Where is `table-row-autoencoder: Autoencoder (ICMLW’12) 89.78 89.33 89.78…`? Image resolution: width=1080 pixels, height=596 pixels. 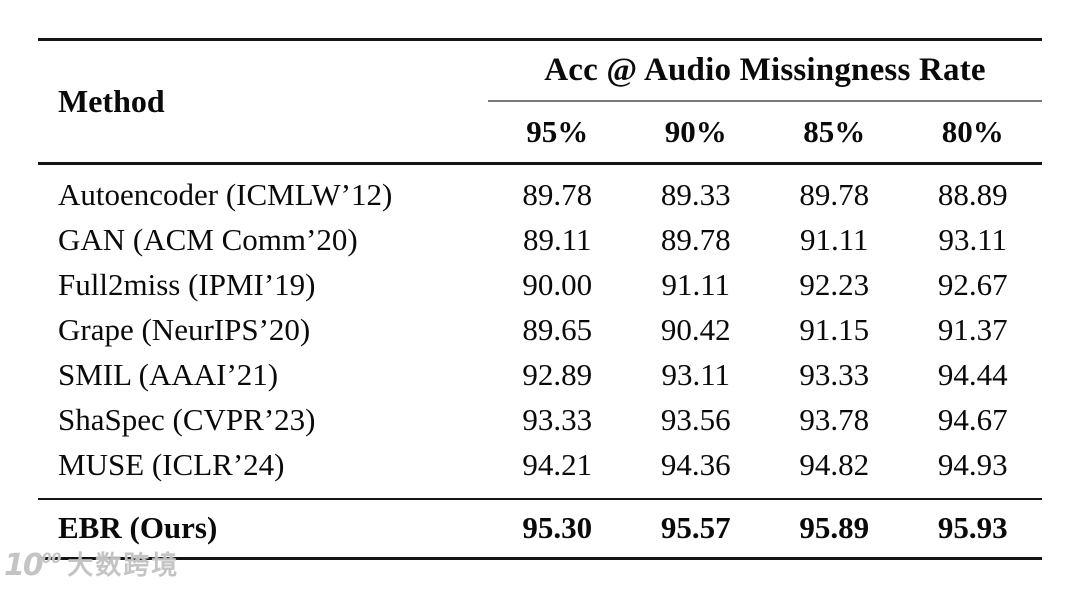
table-row-autoencoder: Autoencoder (ICMLW’12) 89.78 89.33 89.78… is located at coordinates (540, 195).